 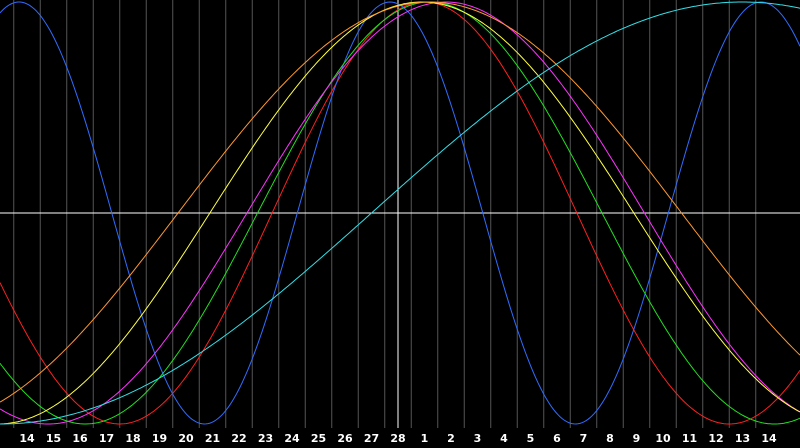 What do you see at coordinates (689, 438) in the screenshot?
I see `x-tick-label: 11` at bounding box center [689, 438].